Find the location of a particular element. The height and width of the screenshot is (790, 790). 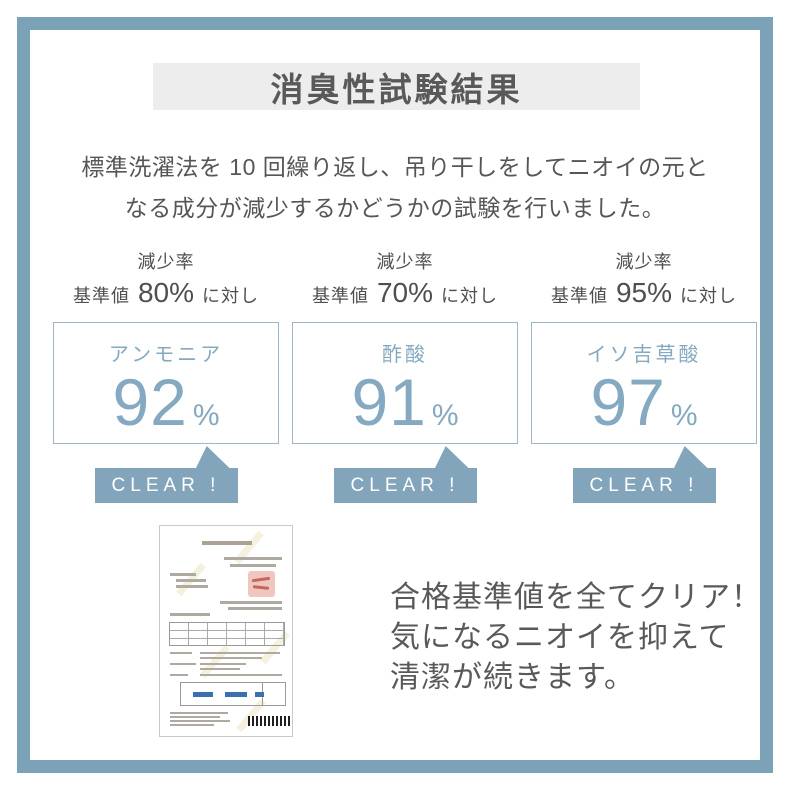

baseline-value: 80% is located at coordinates (166, 292).